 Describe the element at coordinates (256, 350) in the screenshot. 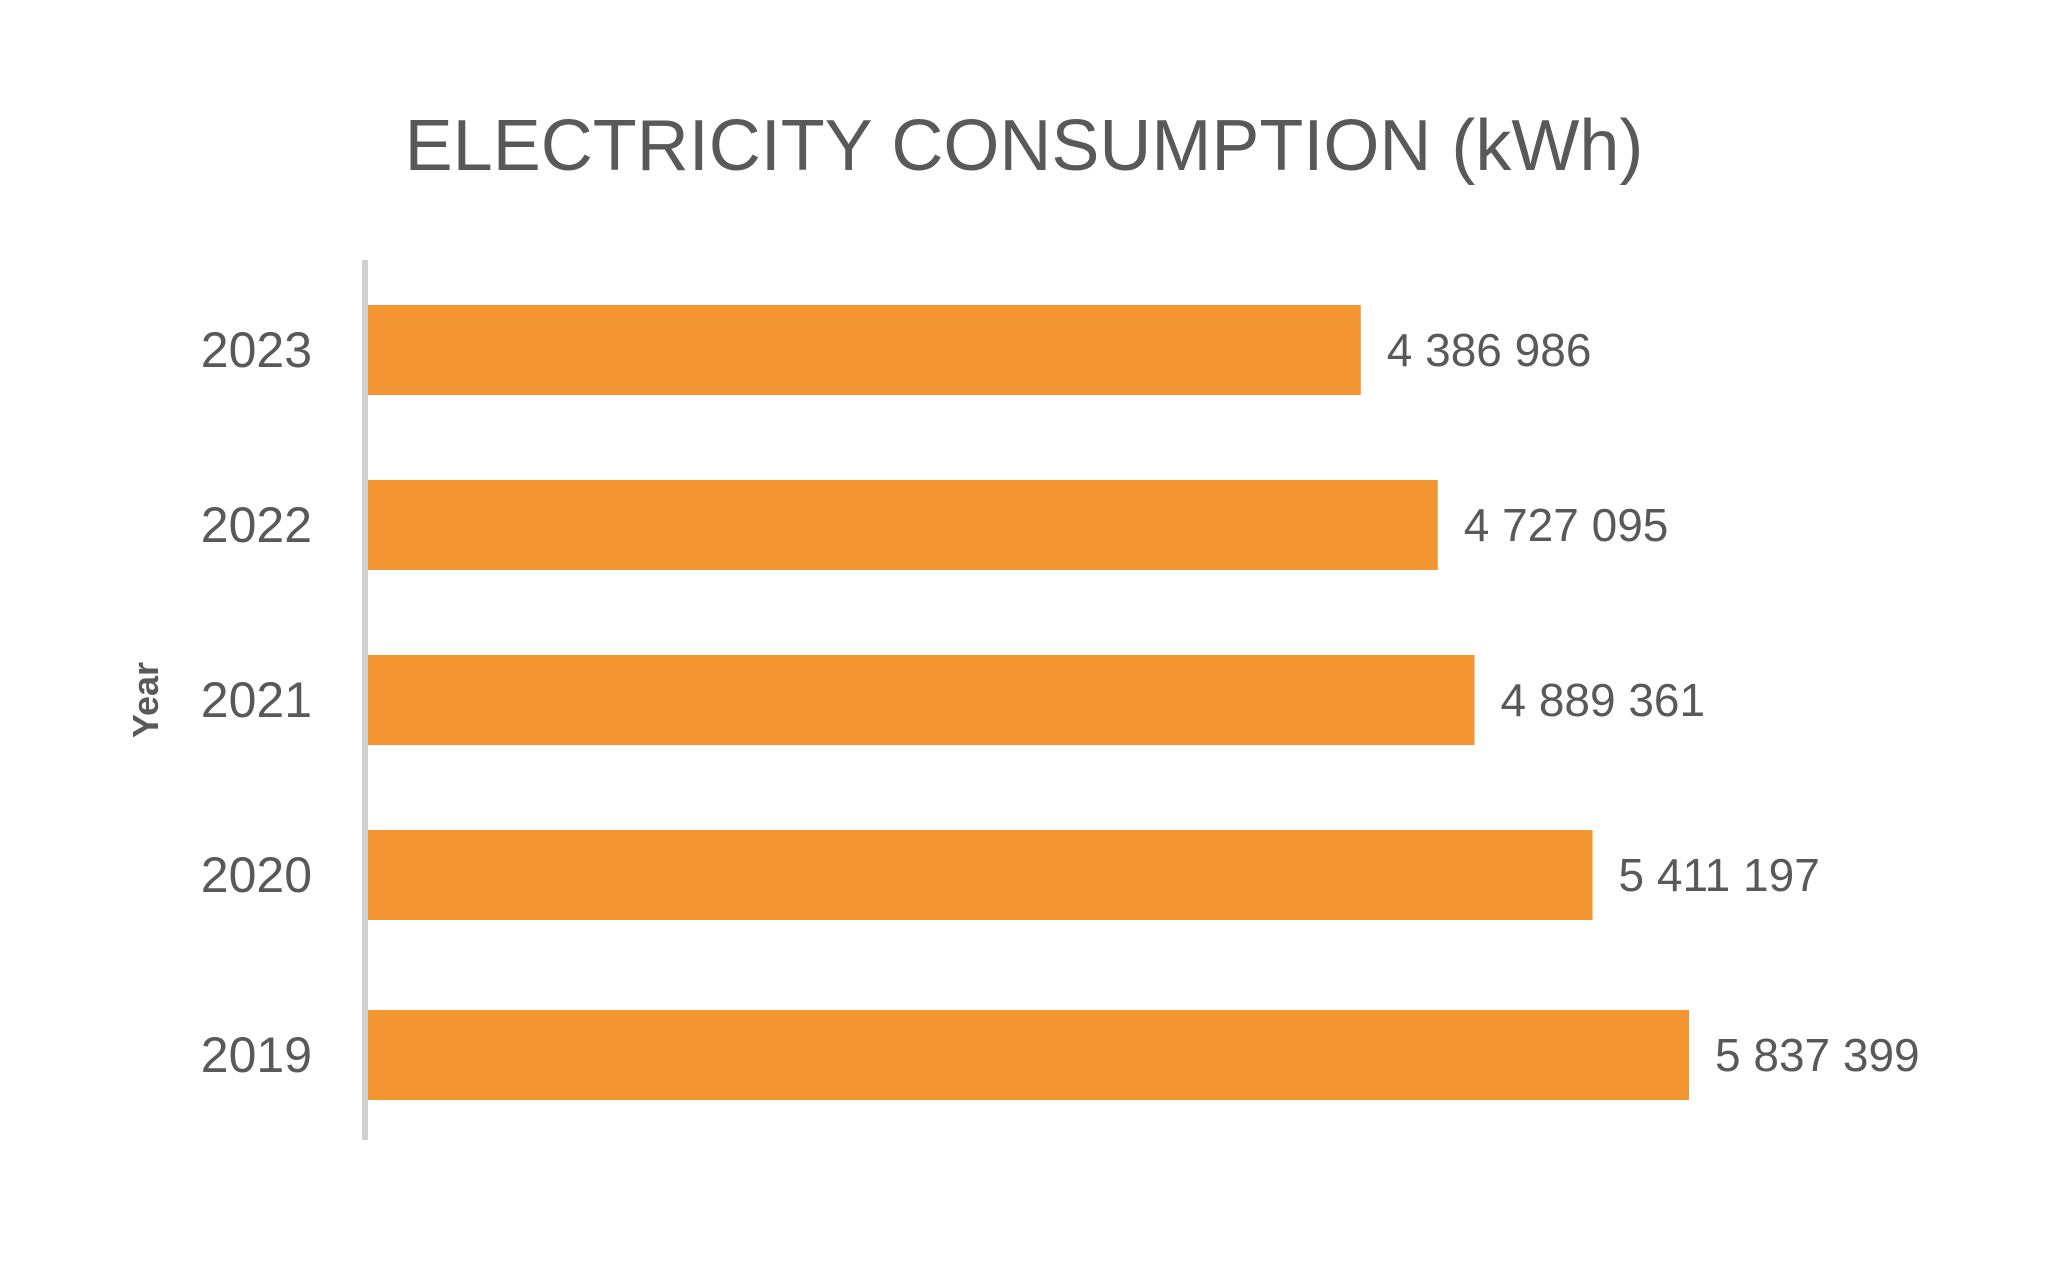

I see `y-tick-label-2023: 2023` at that location.